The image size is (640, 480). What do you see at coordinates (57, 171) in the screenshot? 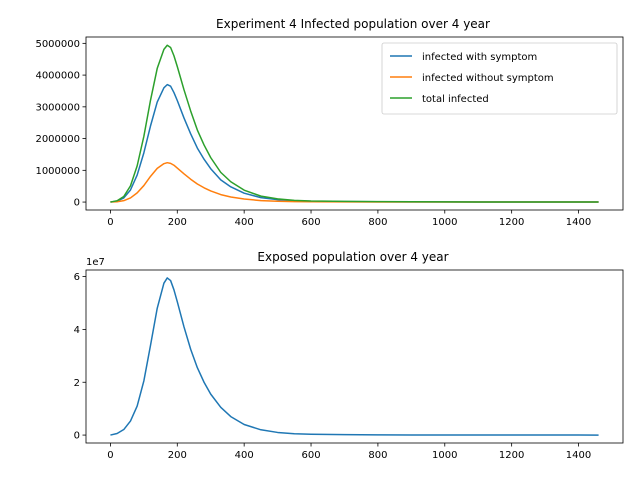
I see `infected-y-tick-label: 1000000` at bounding box center [57, 171].